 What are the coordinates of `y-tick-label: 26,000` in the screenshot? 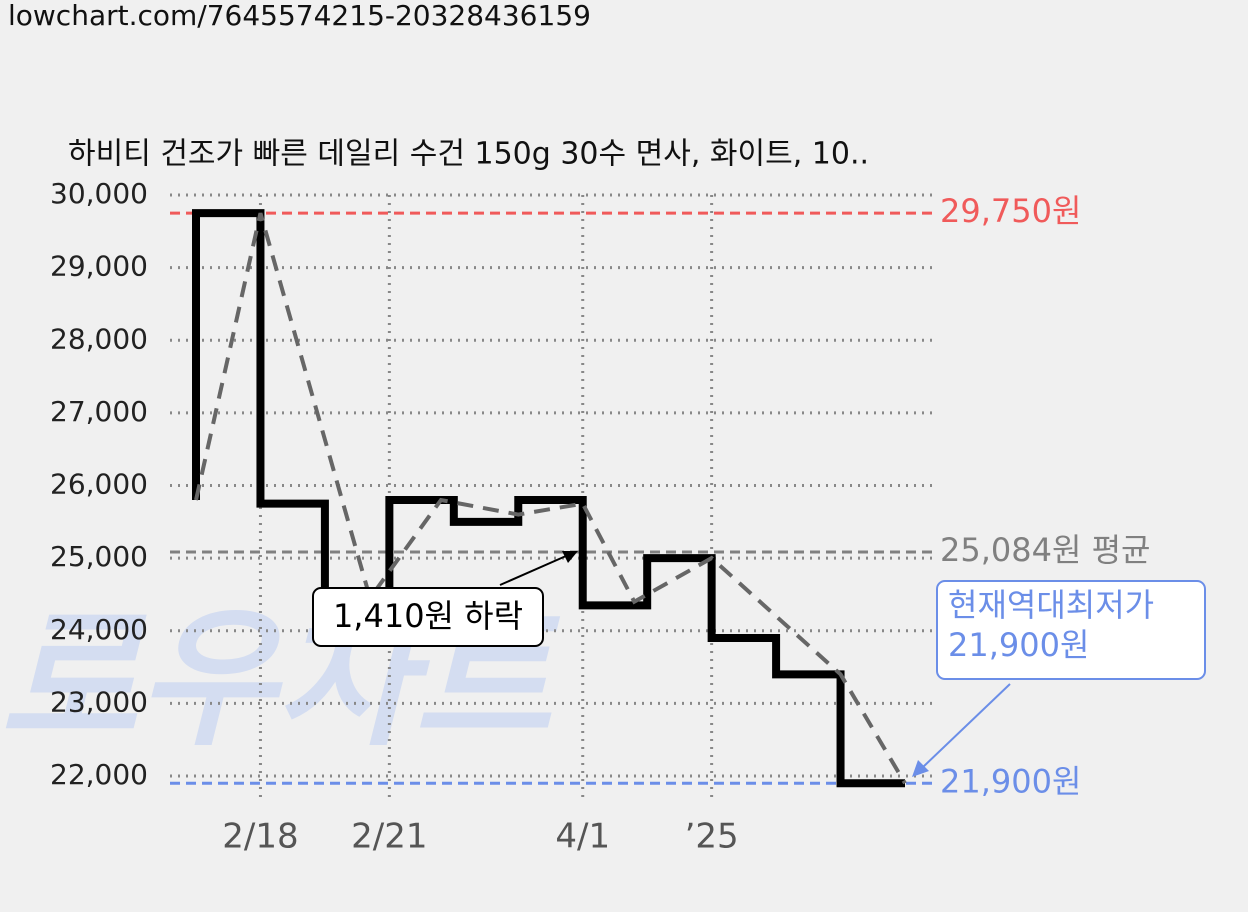 It's located at (99, 484).